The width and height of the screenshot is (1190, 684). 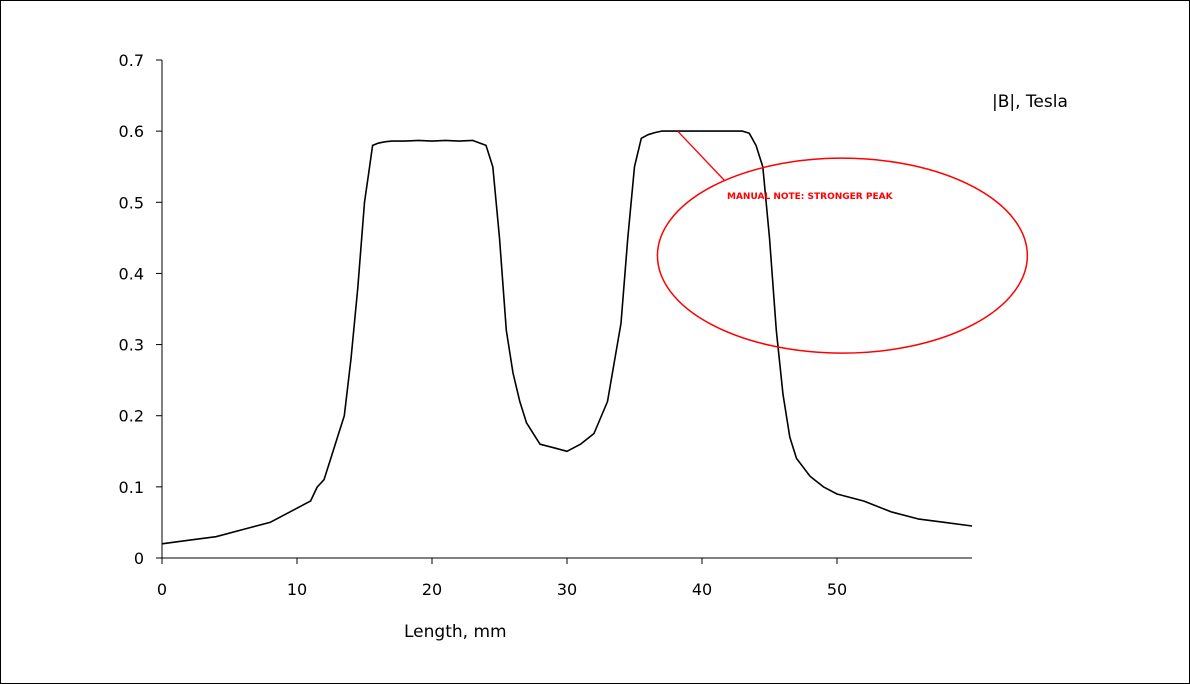 What do you see at coordinates (131, 131) in the screenshot?
I see `y-tick-label: 0.6` at bounding box center [131, 131].